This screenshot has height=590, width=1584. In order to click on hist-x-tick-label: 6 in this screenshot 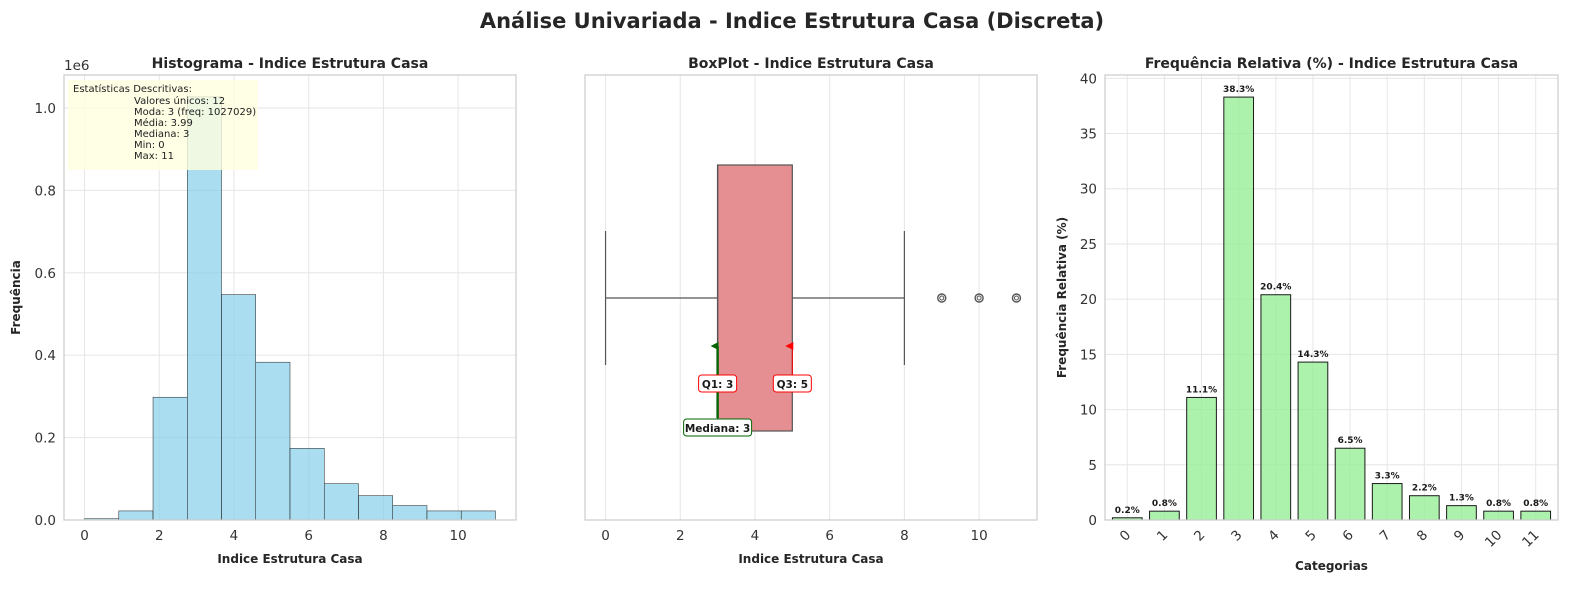, I will do `click(308, 536)`.